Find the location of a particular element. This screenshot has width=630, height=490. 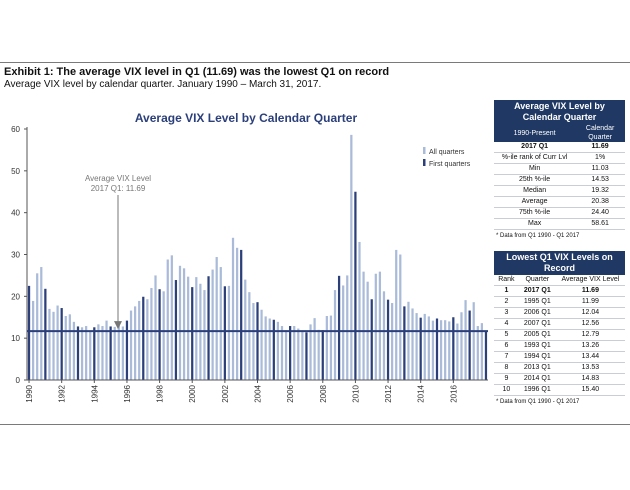

x-tick-label: 2016 is located at coordinates (453, 393).